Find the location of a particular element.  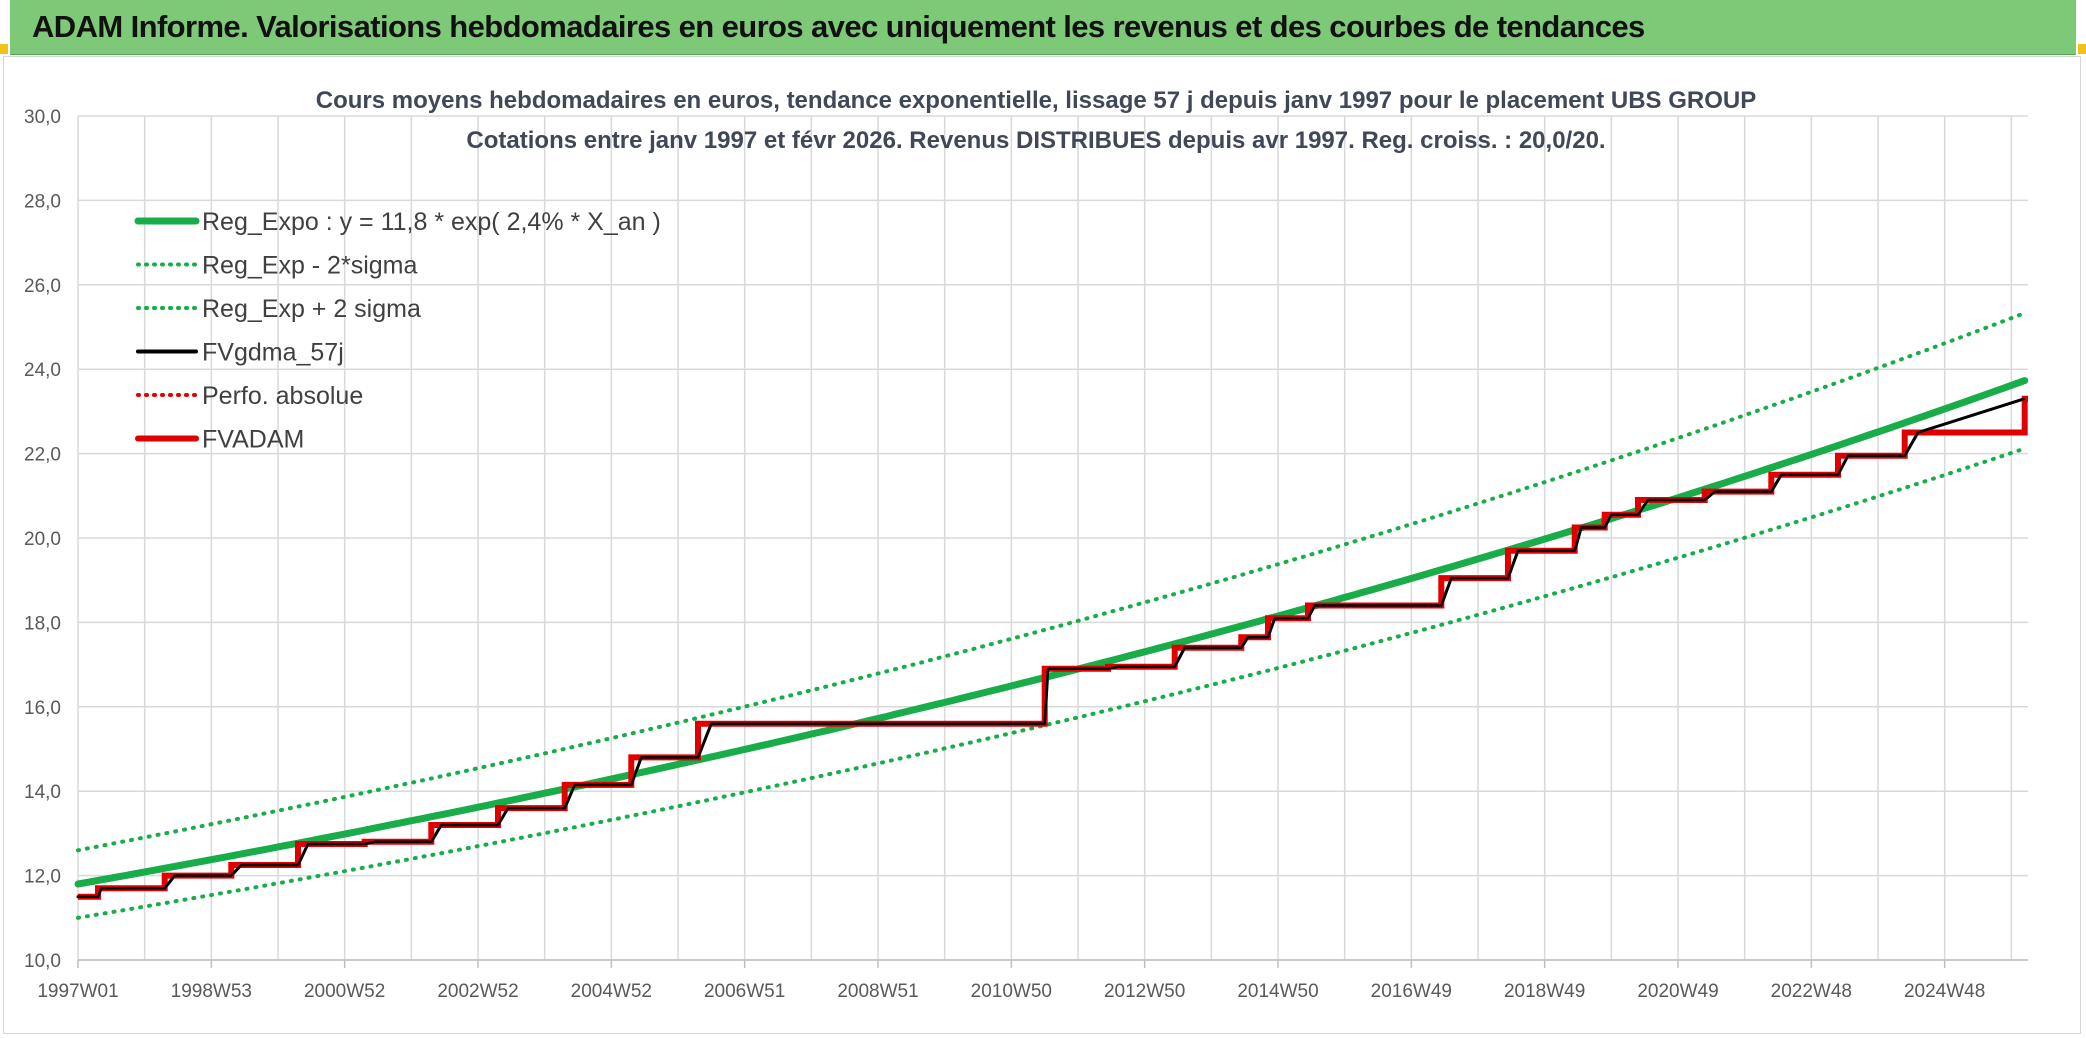

x-tick-label: 2024W48 is located at coordinates (1944, 991).